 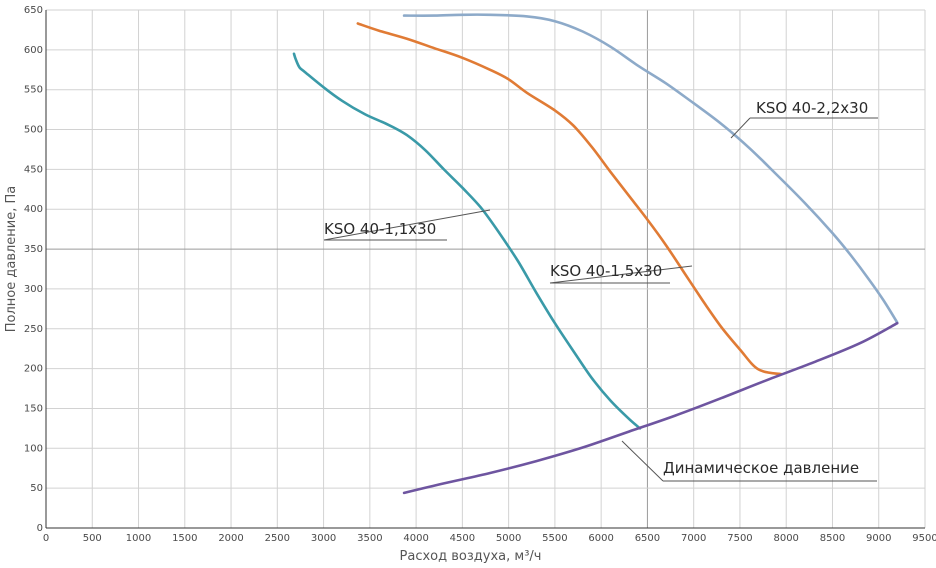 I want to click on x-tick-label: 3500, so click(x=369, y=538).